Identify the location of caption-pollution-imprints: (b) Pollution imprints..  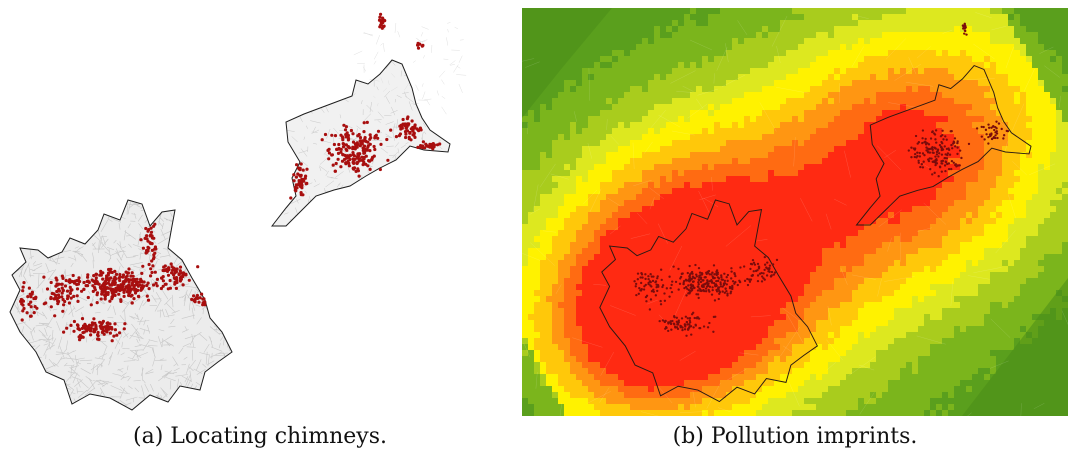
(795, 436).